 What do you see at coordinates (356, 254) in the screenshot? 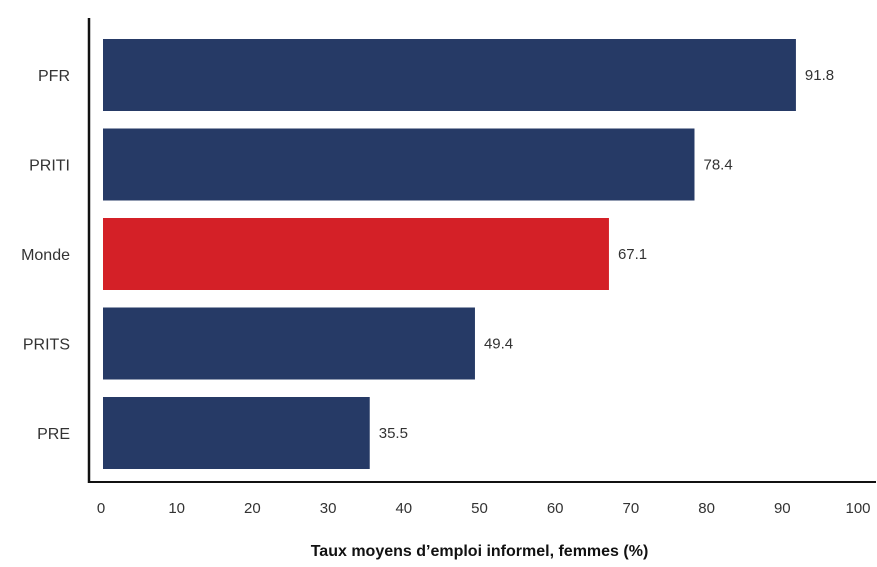
I see `bar-monde` at bounding box center [356, 254].